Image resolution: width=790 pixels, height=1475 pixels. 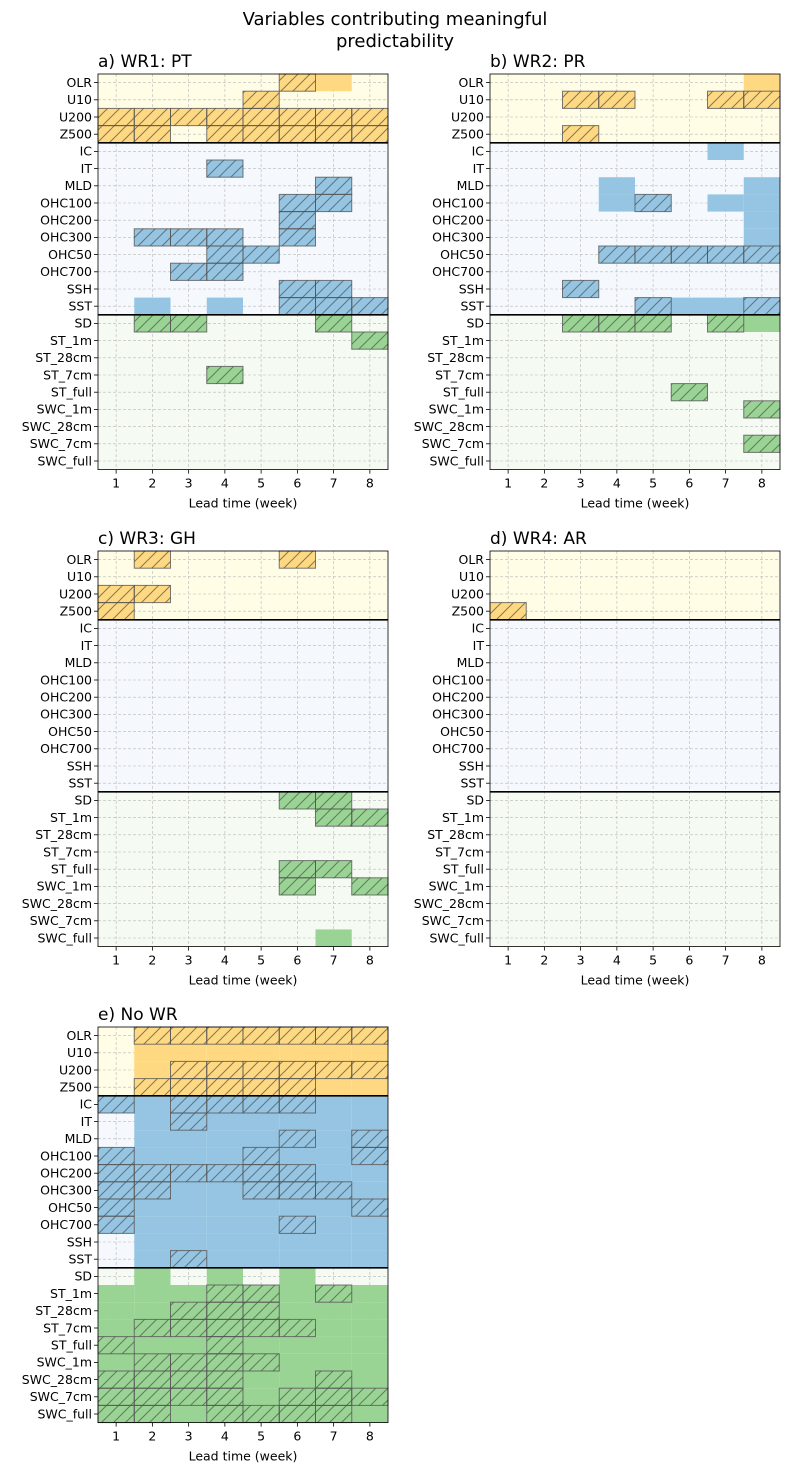 I want to click on y-tick-label: SWC_7cm, so click(x=61, y=443).